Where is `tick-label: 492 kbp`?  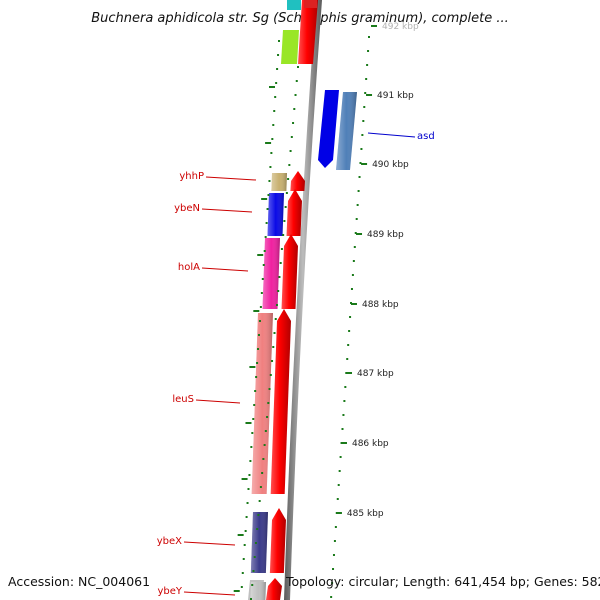 tick-label: 492 kbp is located at coordinates (400, 27).